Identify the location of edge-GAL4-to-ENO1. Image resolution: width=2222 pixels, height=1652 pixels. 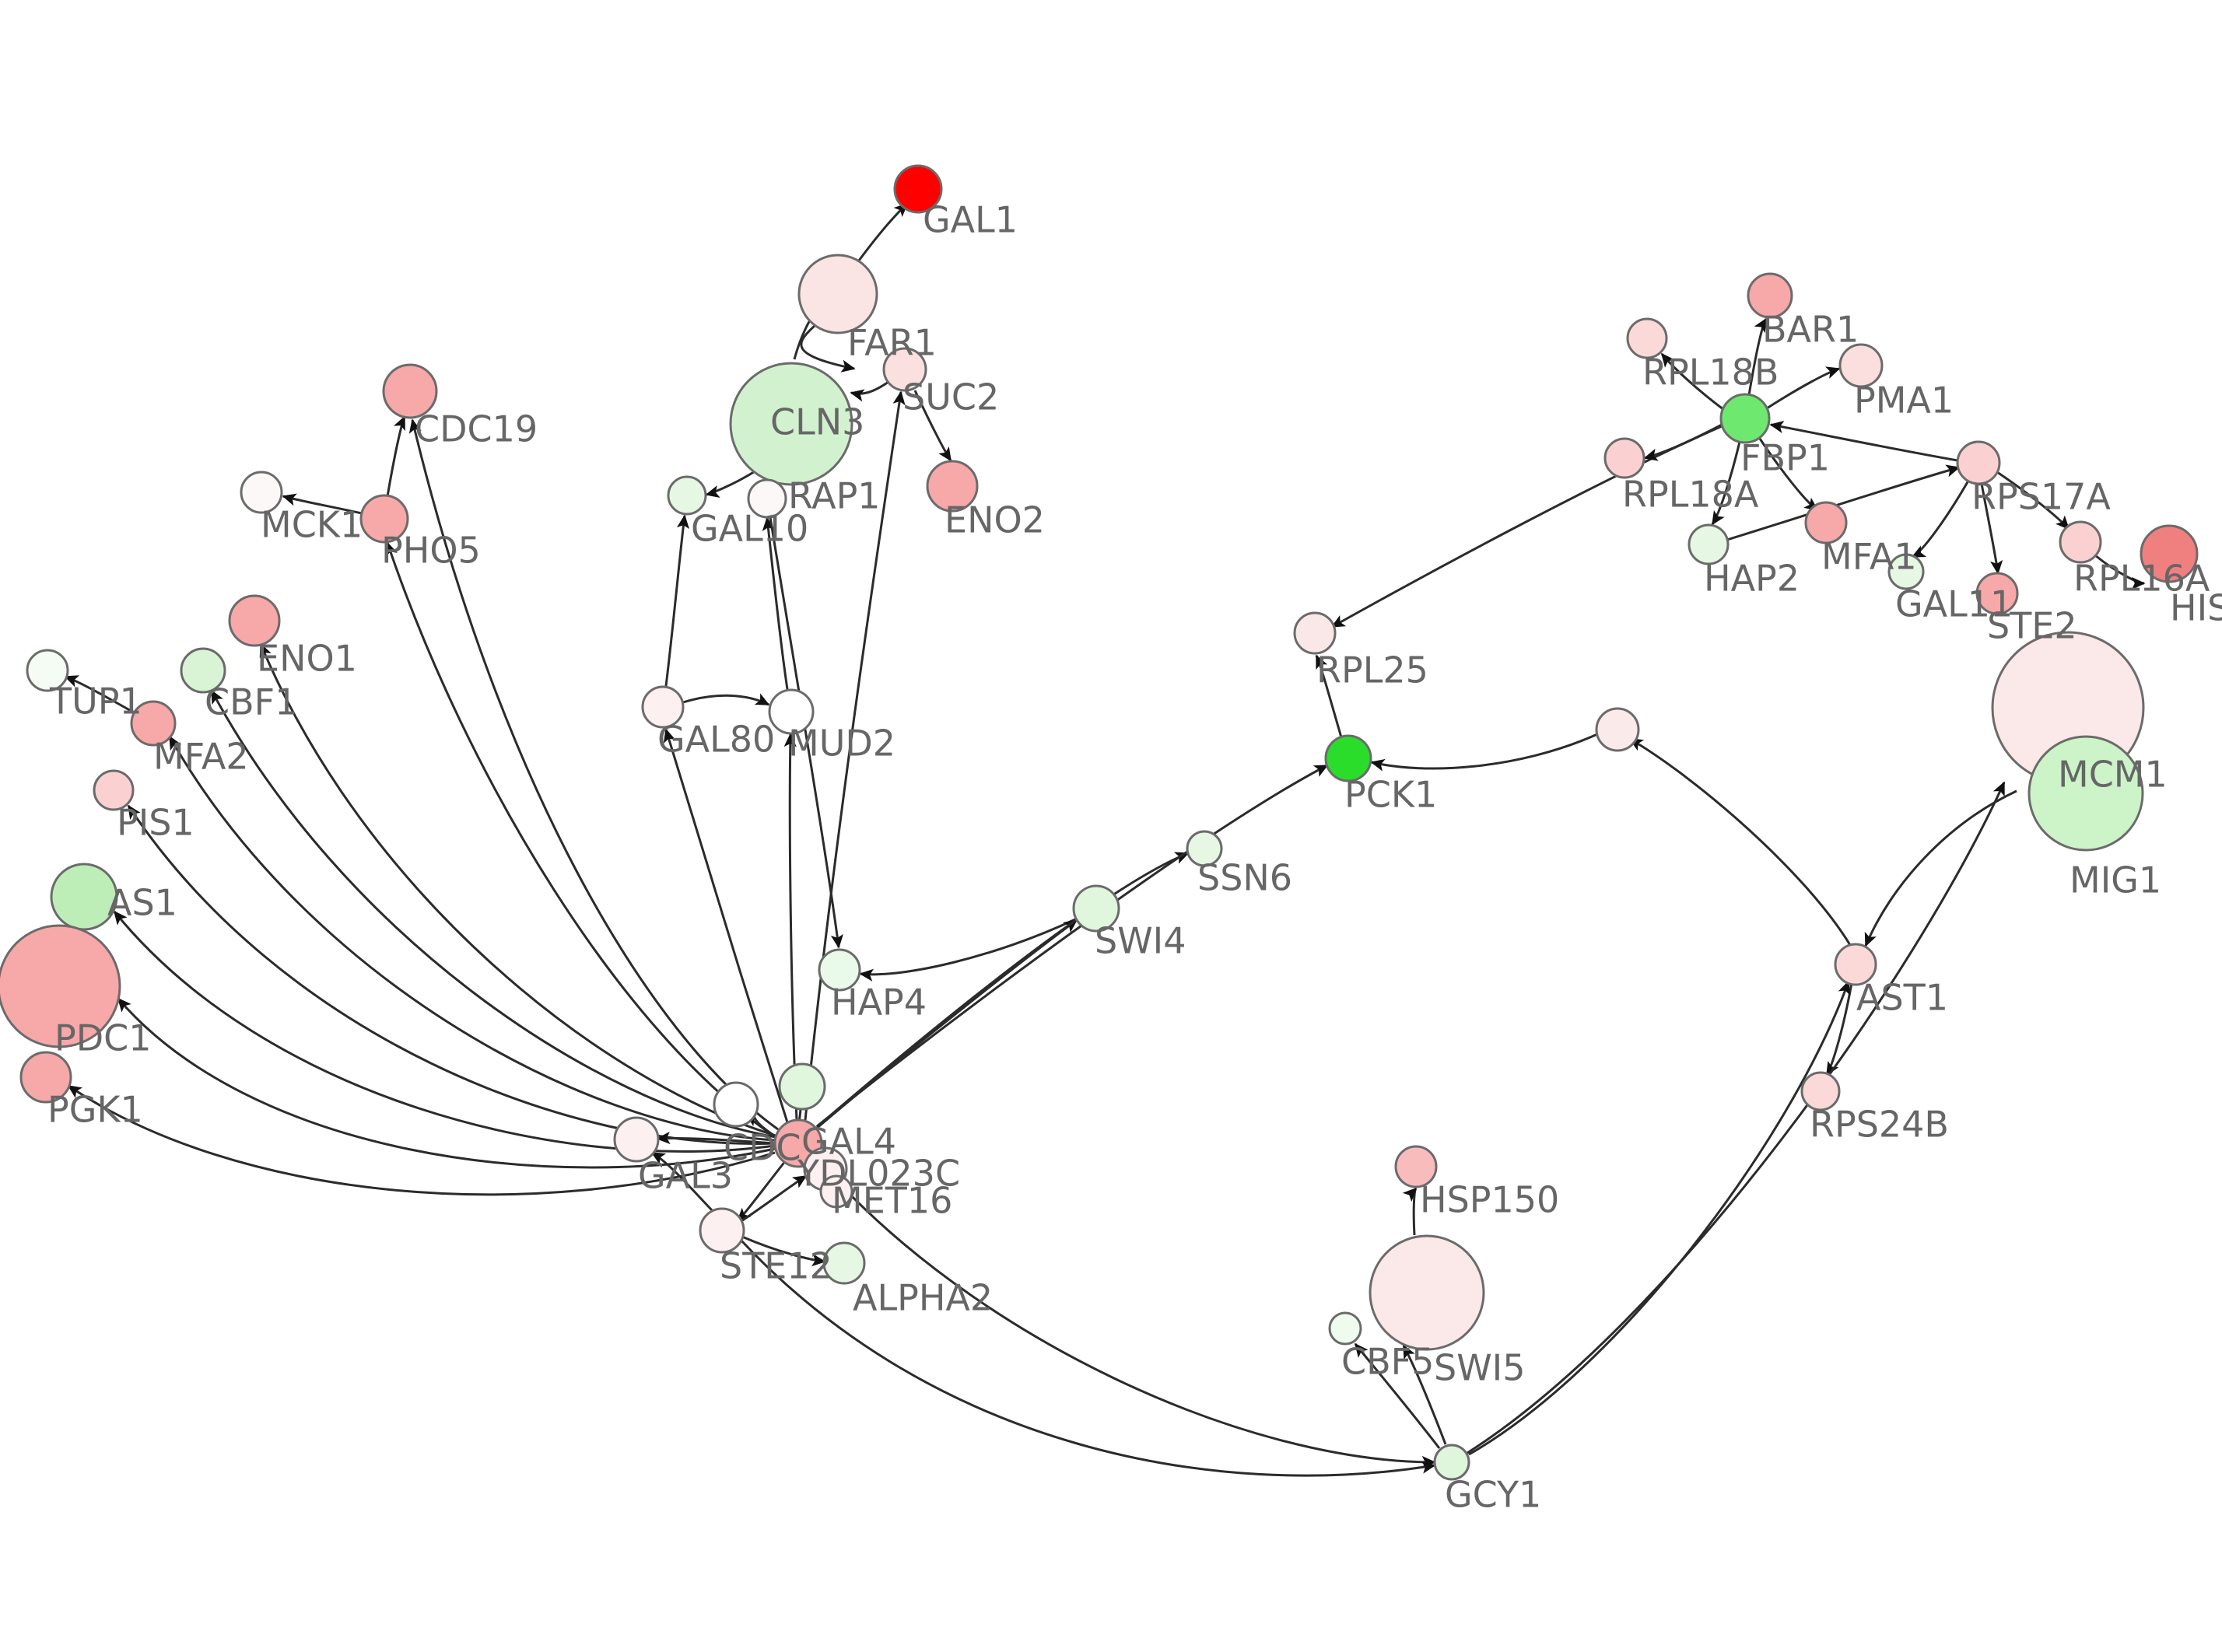
(517, 890).